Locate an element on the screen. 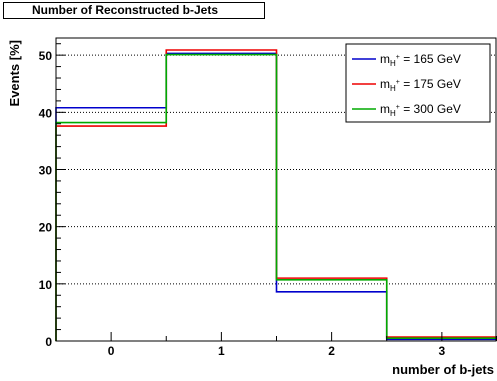  chart-title: Number of Reconstructed b-Jets is located at coordinates (134, 10).